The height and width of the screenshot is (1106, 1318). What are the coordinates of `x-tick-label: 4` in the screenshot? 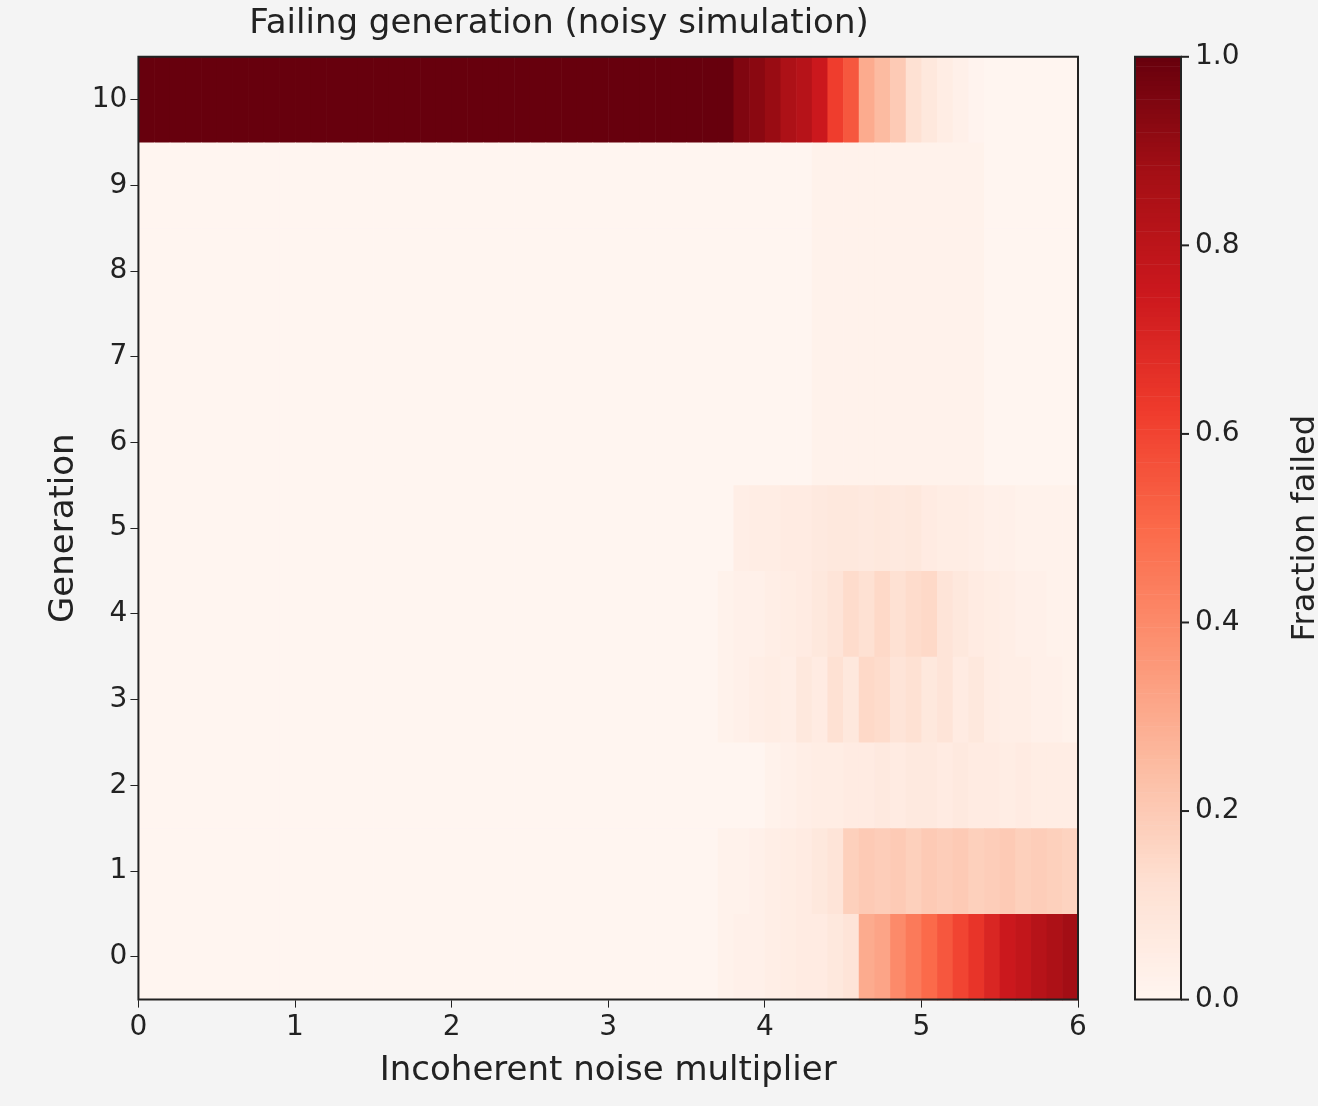 It's located at (764, 1025).